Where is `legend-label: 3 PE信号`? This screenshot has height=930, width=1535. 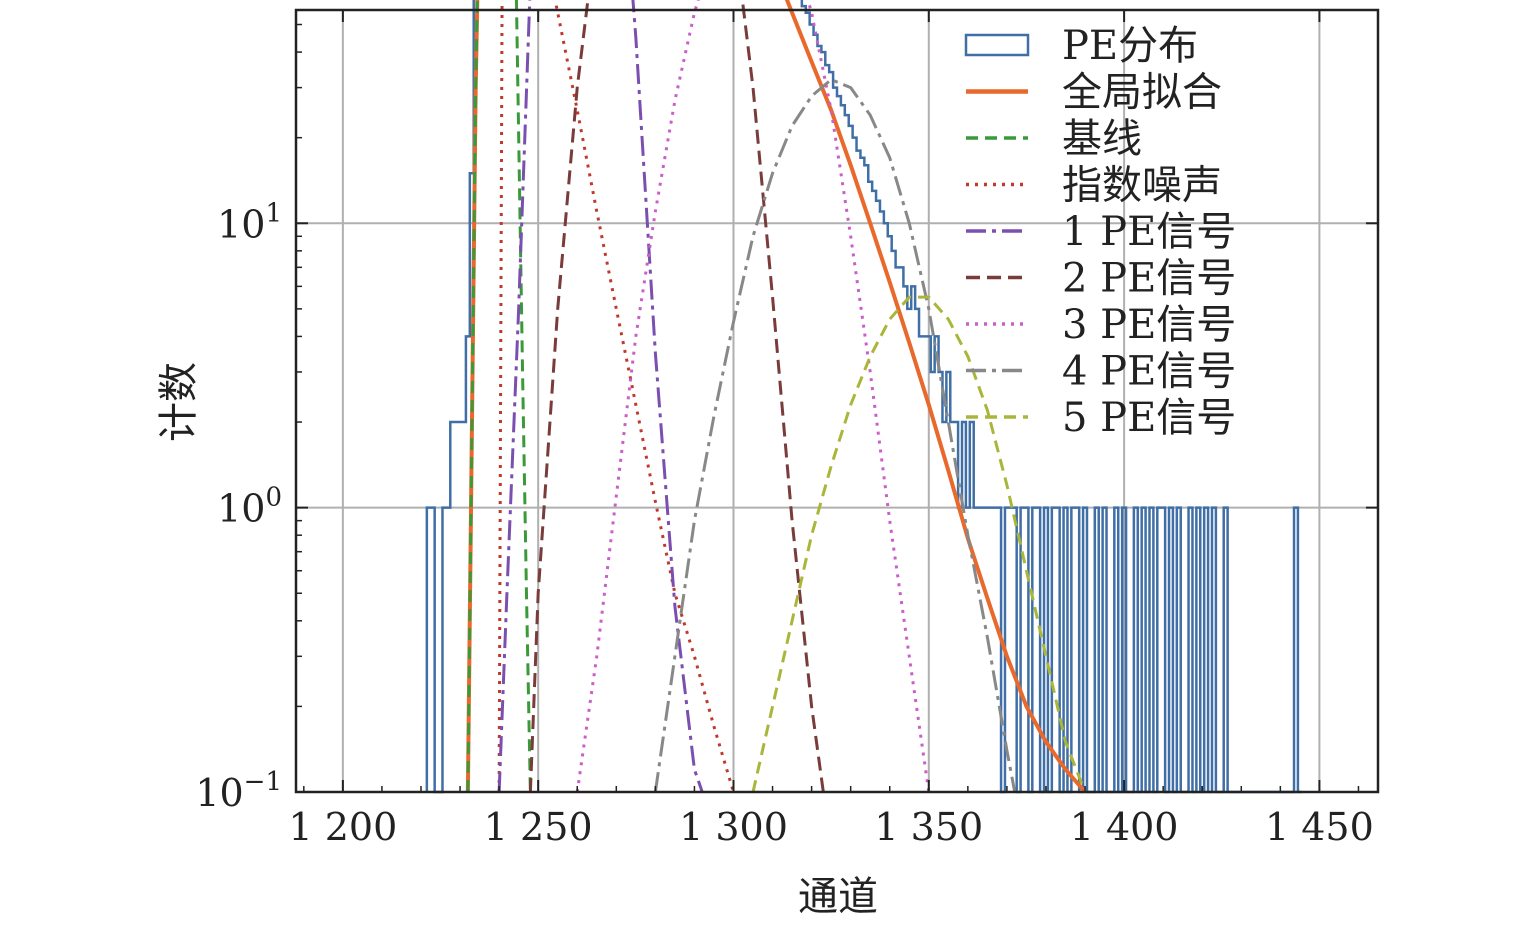 legend-label: 3 PE信号 is located at coordinates (1149, 325).